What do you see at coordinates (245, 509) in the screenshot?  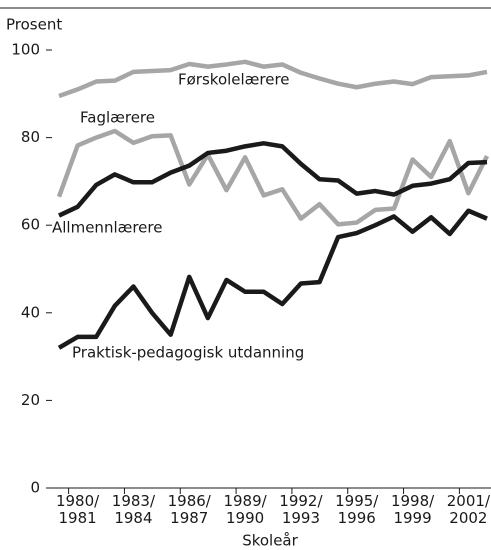 I see `x-tick-label: 1989/ 1990` at bounding box center [245, 509].